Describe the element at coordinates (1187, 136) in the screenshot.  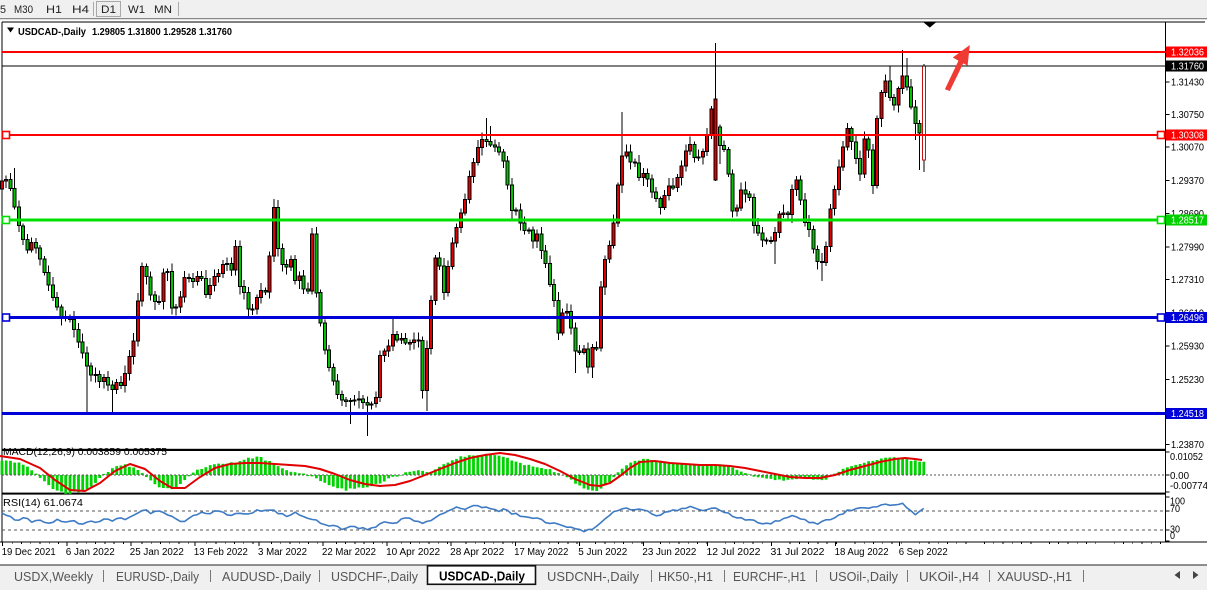
I see `svg-text: 1.30308` at that location.